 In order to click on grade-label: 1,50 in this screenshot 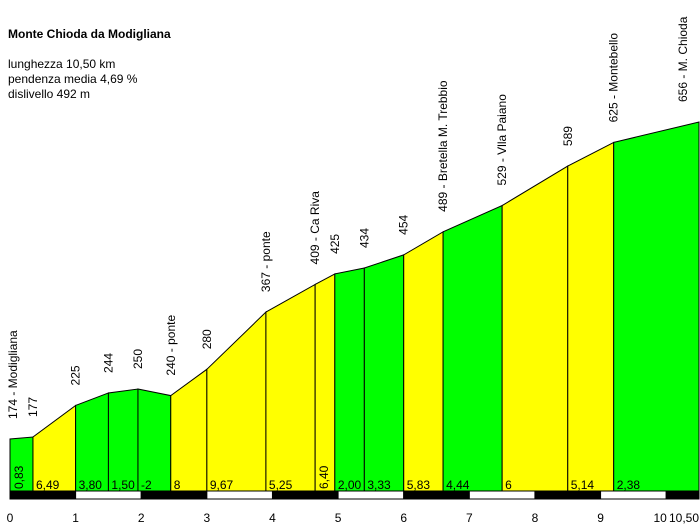, I will do `click(123, 485)`.